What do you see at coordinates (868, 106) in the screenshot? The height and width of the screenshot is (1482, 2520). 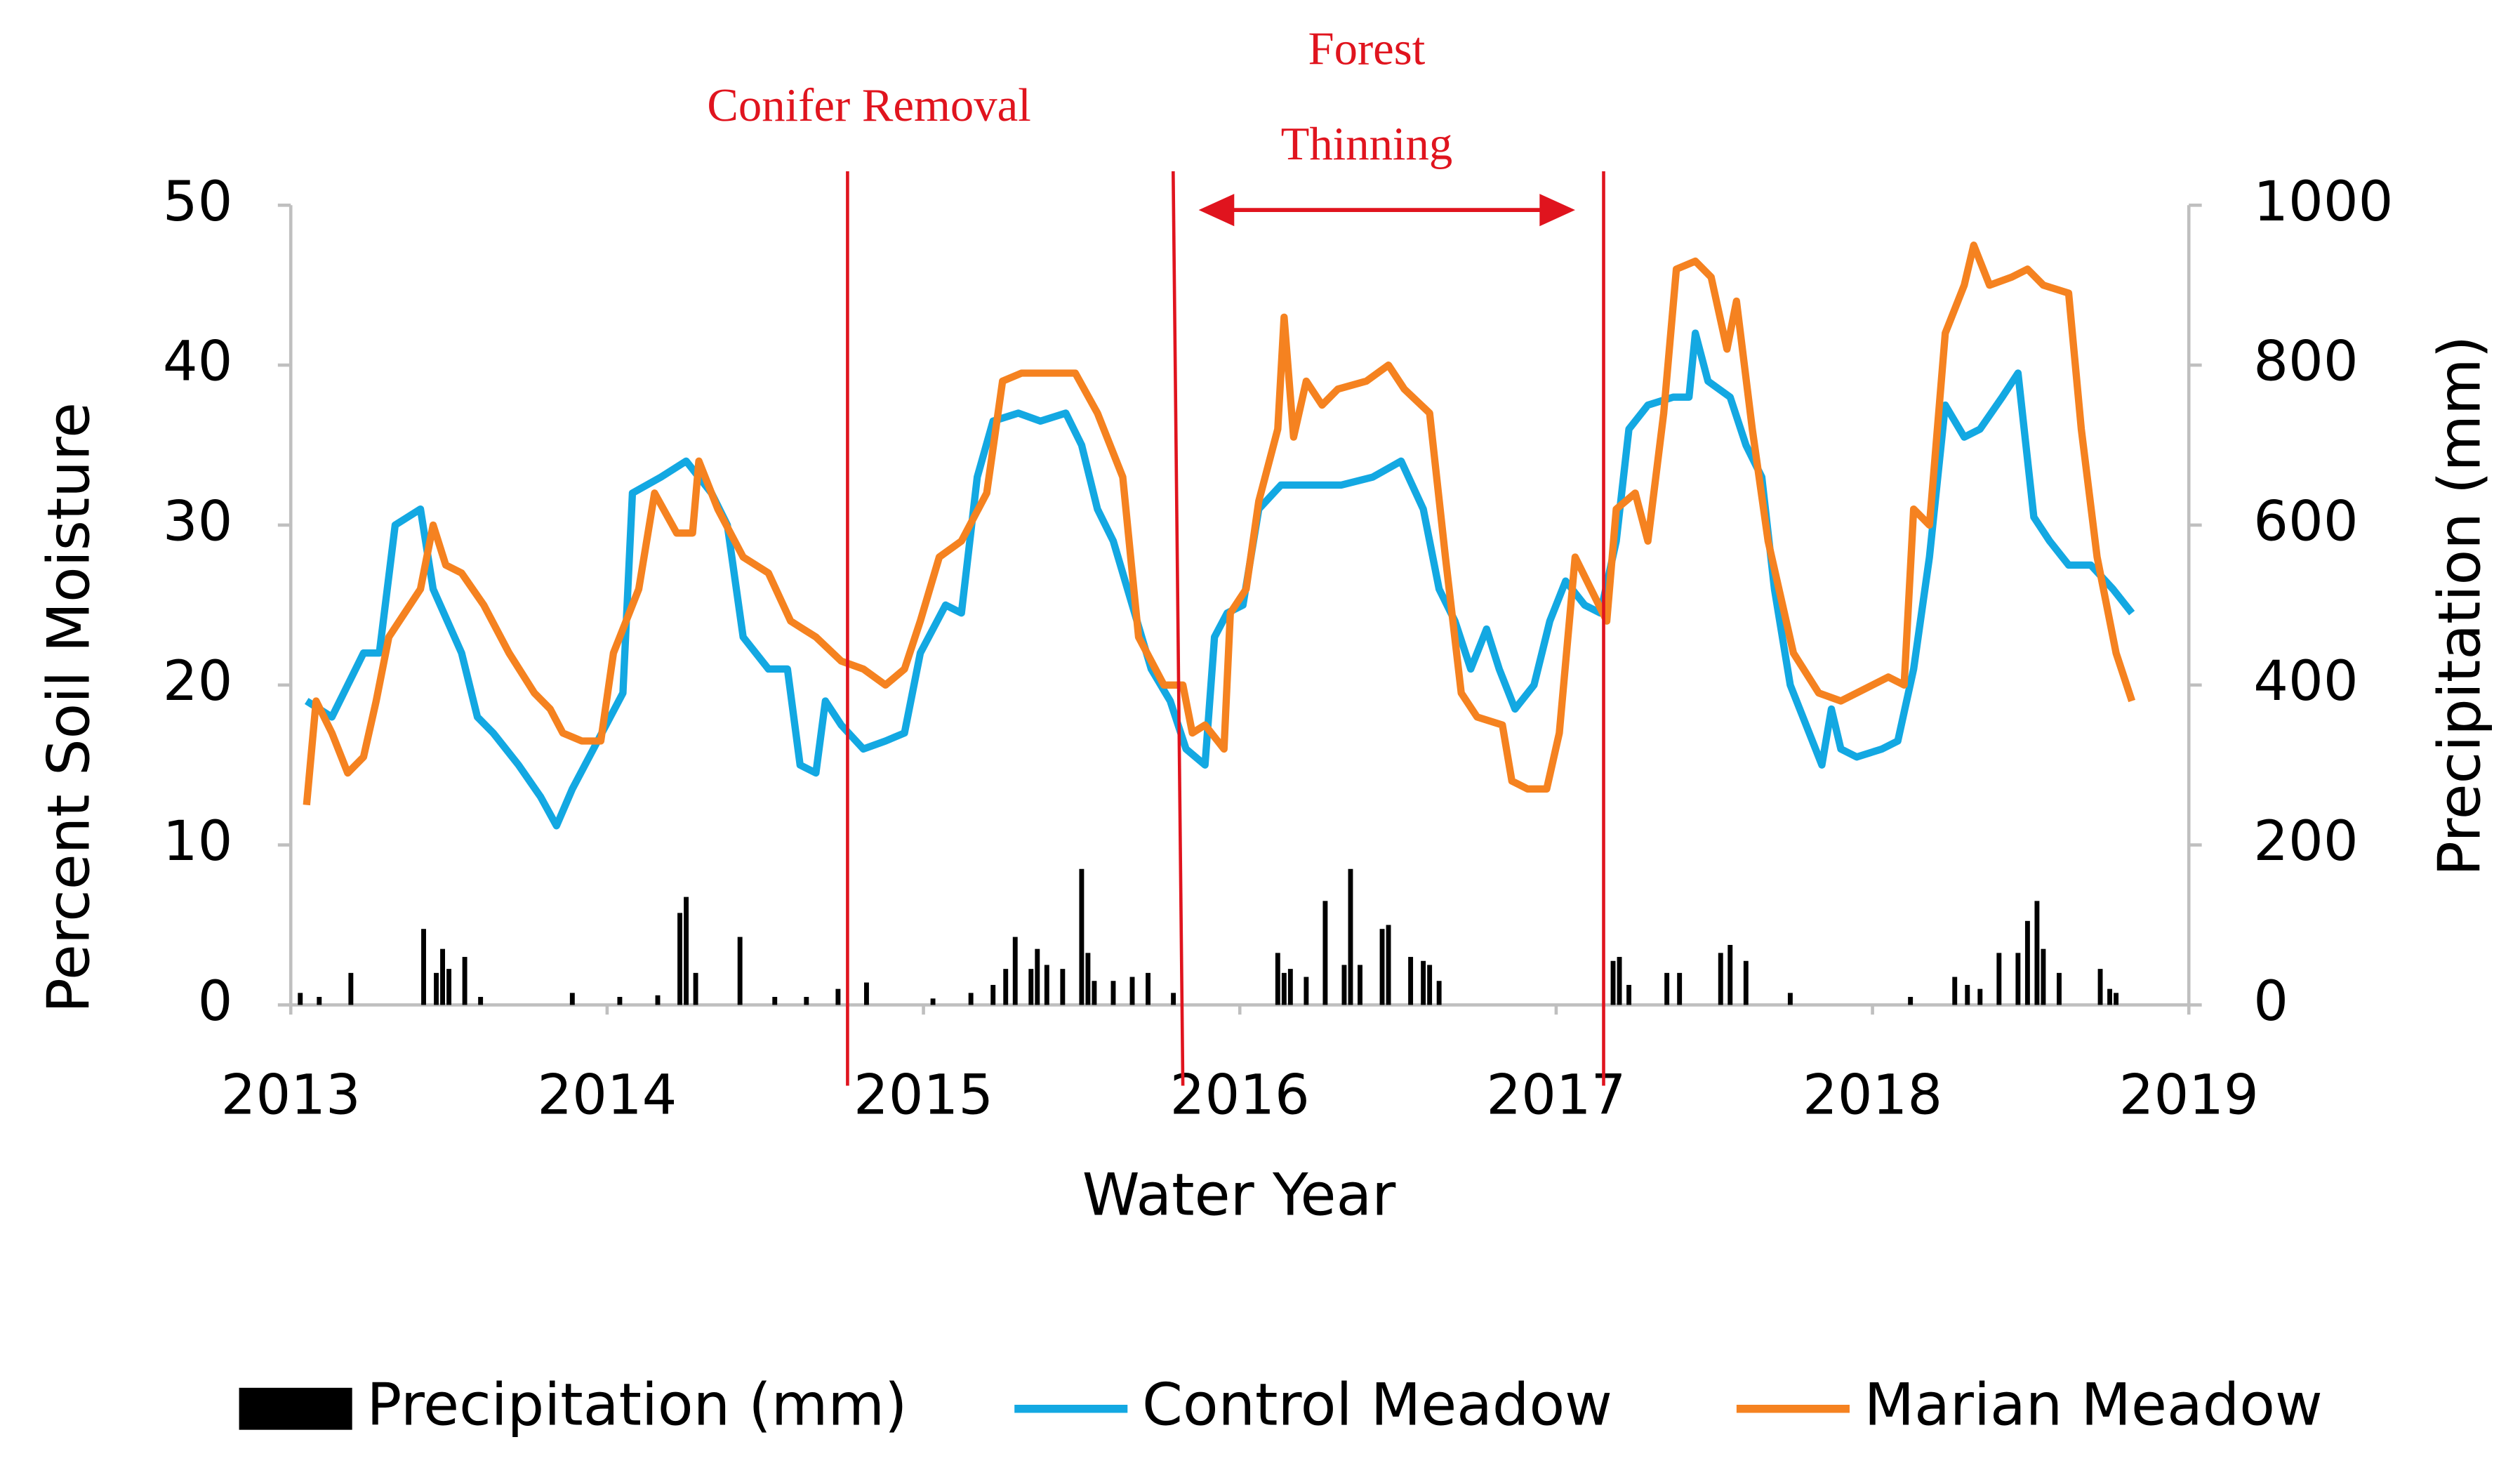 I see `annotation: Conifer Removal` at bounding box center [868, 106].